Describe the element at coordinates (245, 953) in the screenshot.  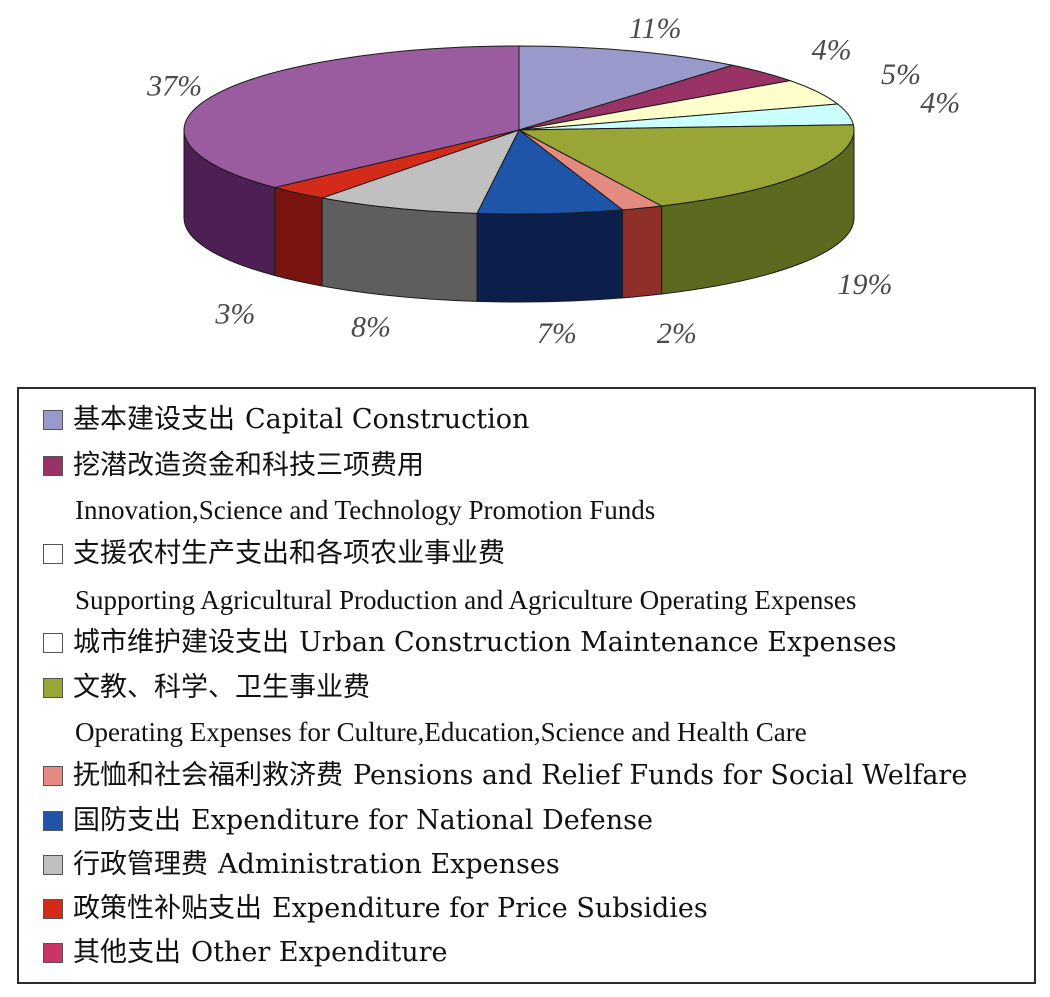
I see `legend-item-other: 其他支出 Other Expenditure` at that location.